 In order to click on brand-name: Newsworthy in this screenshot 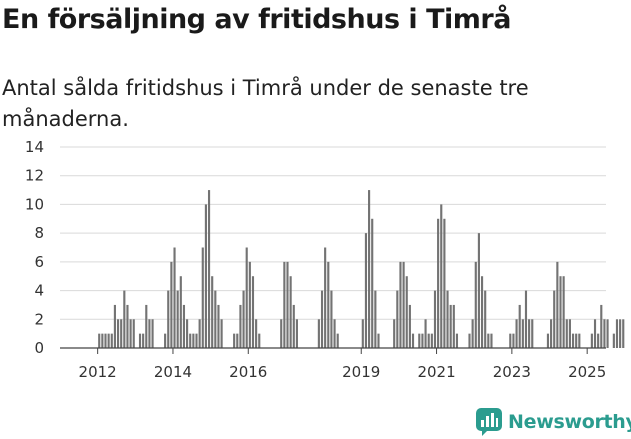, I will do `click(569, 422)`.